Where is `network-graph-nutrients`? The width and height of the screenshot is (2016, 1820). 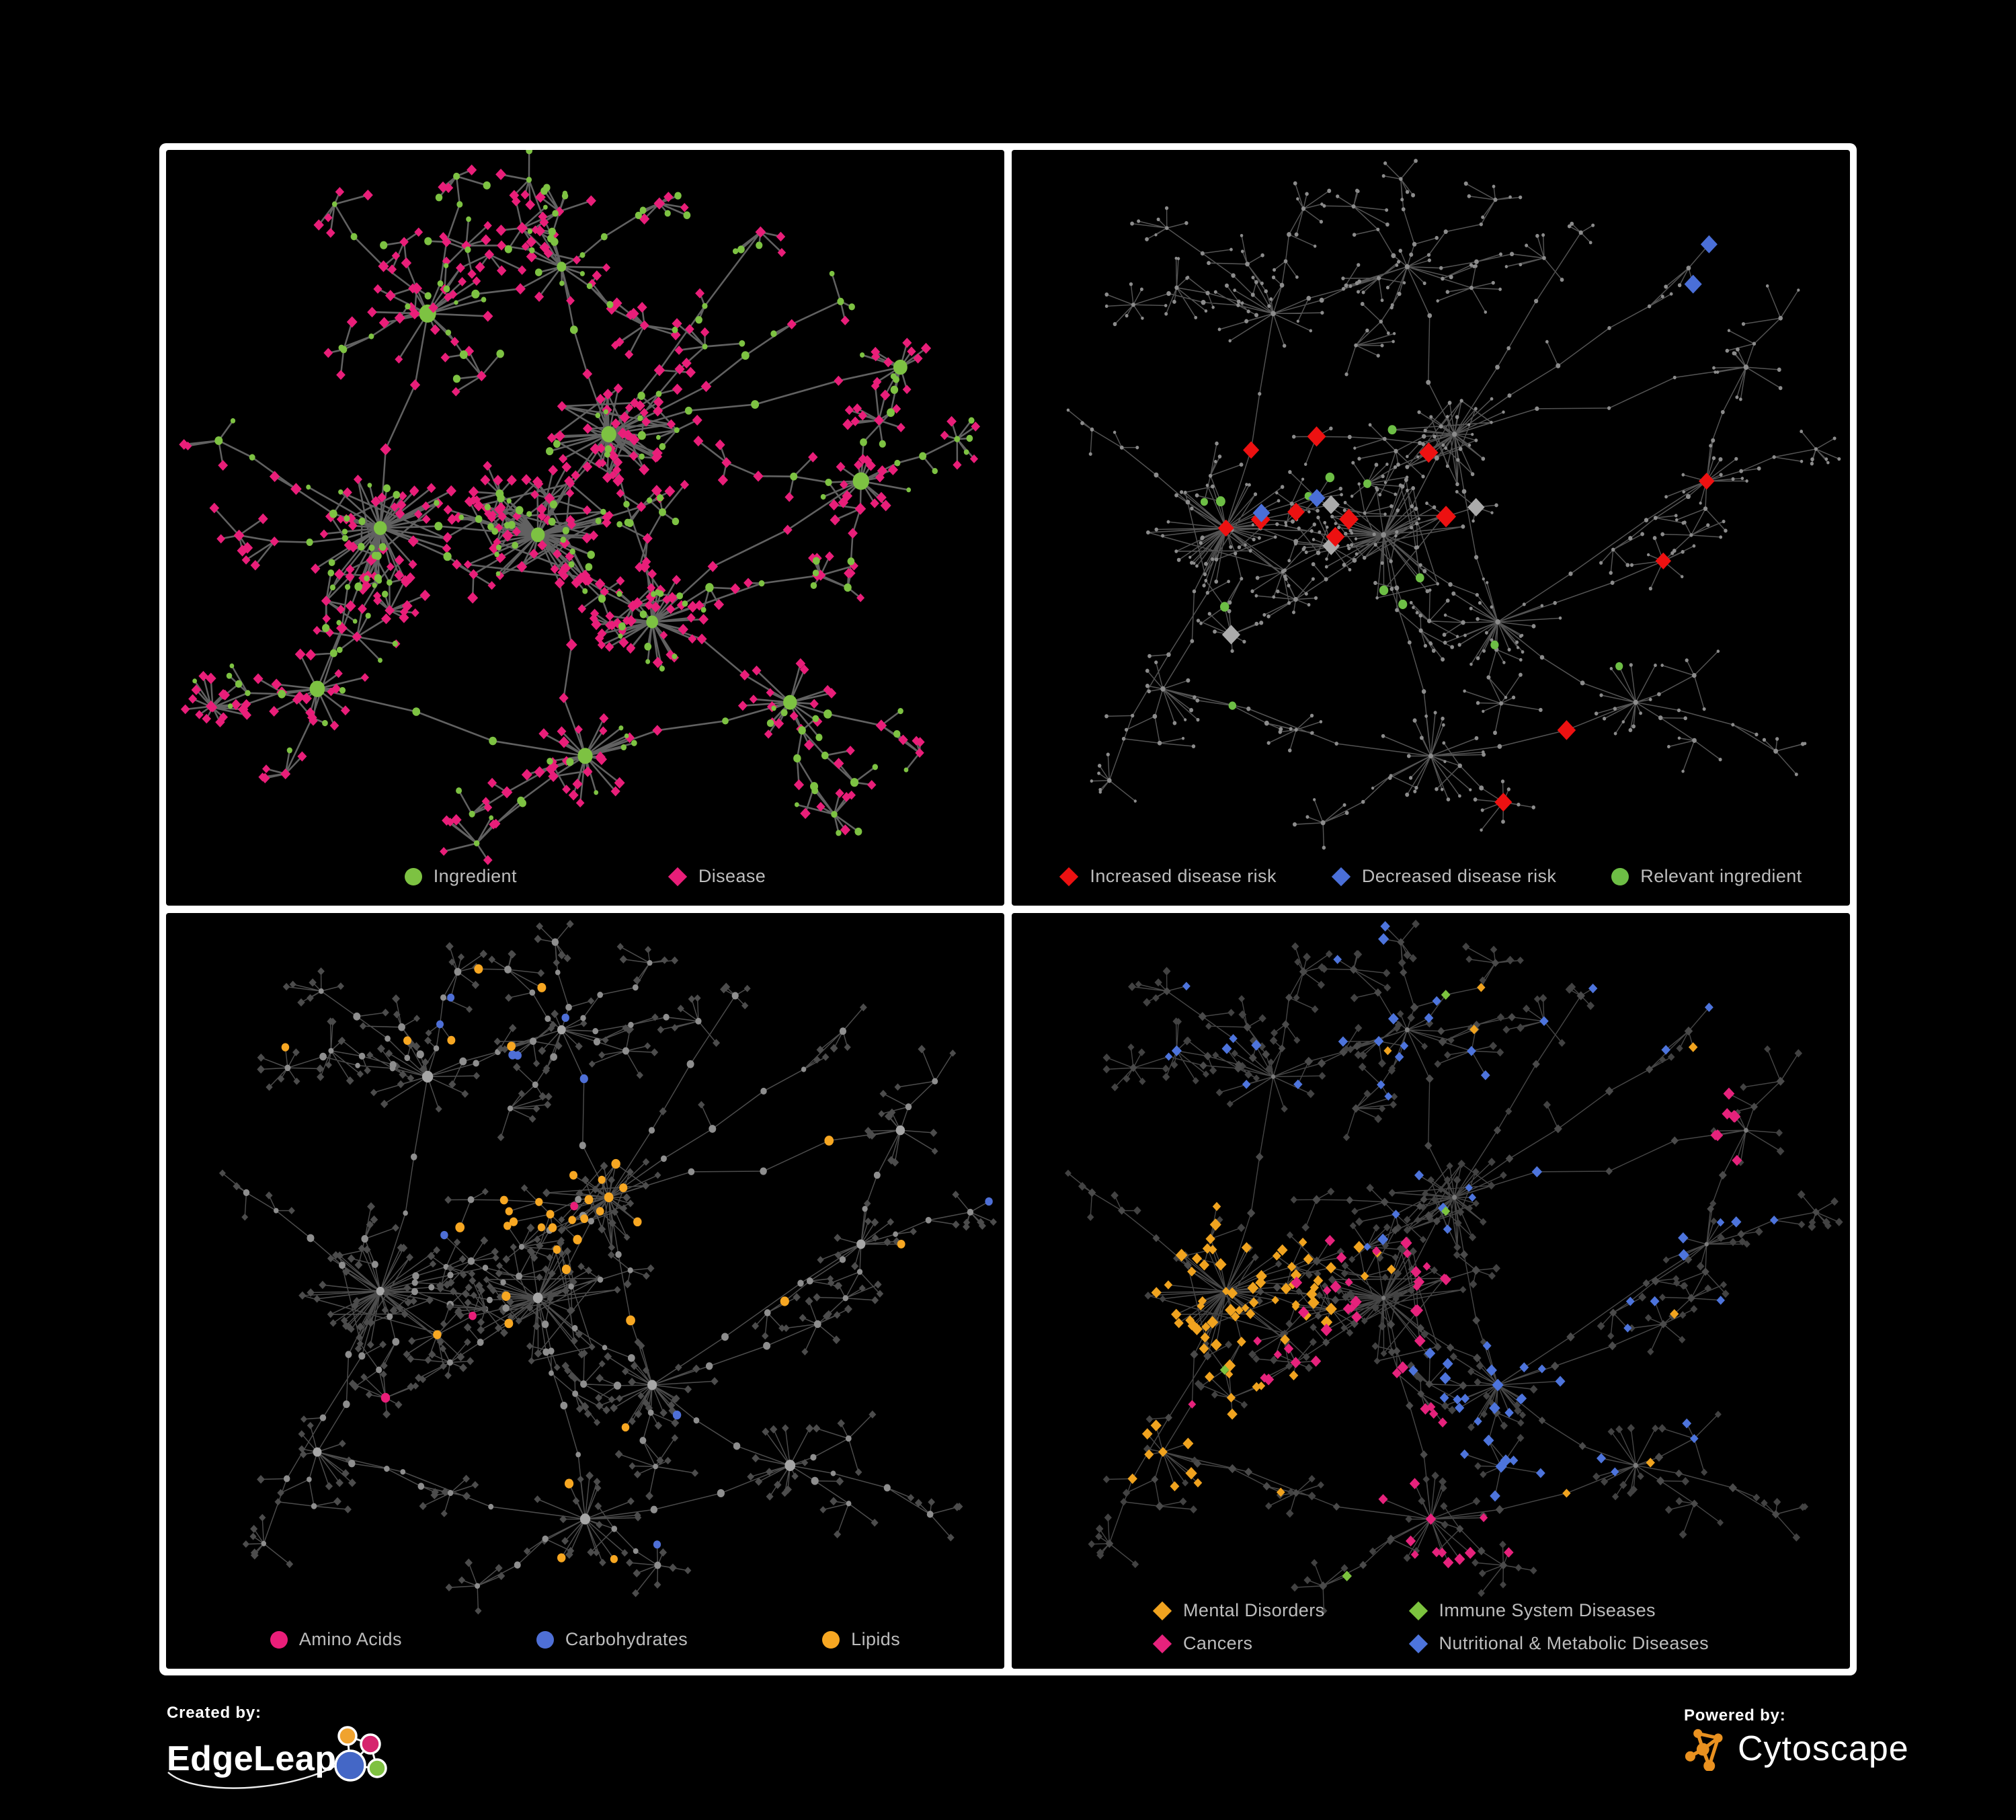 network-graph-nutrients is located at coordinates (607, 1267).